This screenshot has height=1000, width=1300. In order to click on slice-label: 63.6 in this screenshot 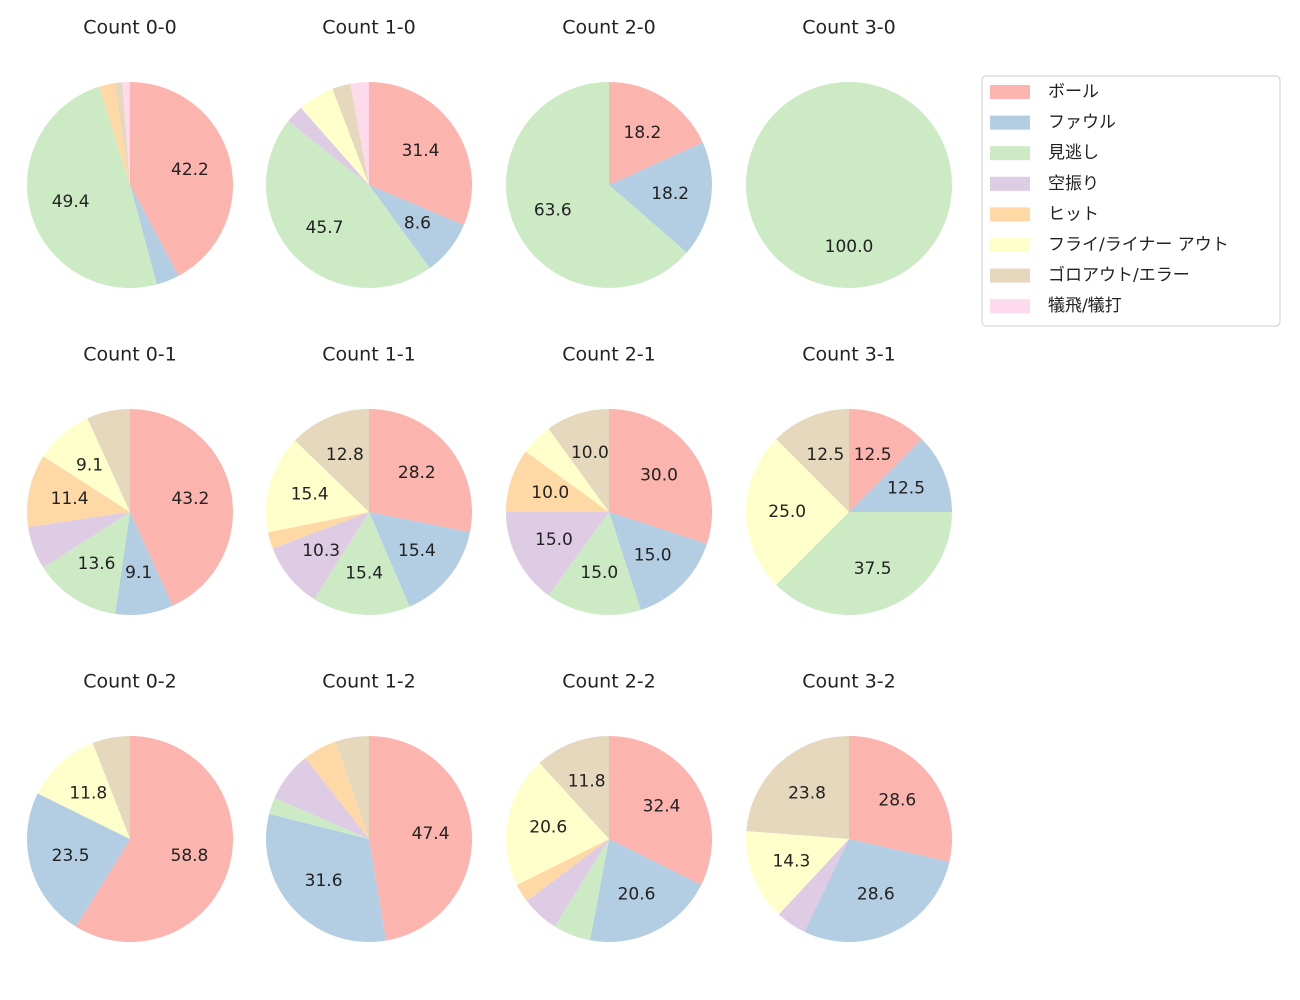, I will do `click(553, 211)`.